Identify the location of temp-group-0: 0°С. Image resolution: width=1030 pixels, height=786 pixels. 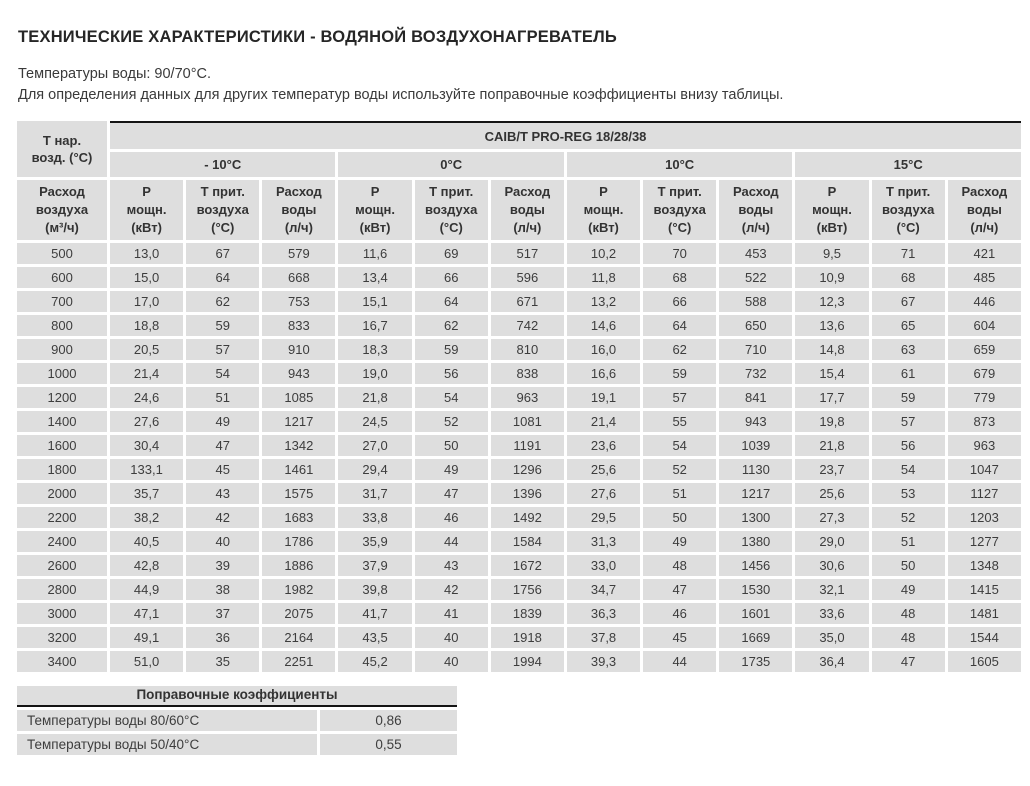
(451, 164).